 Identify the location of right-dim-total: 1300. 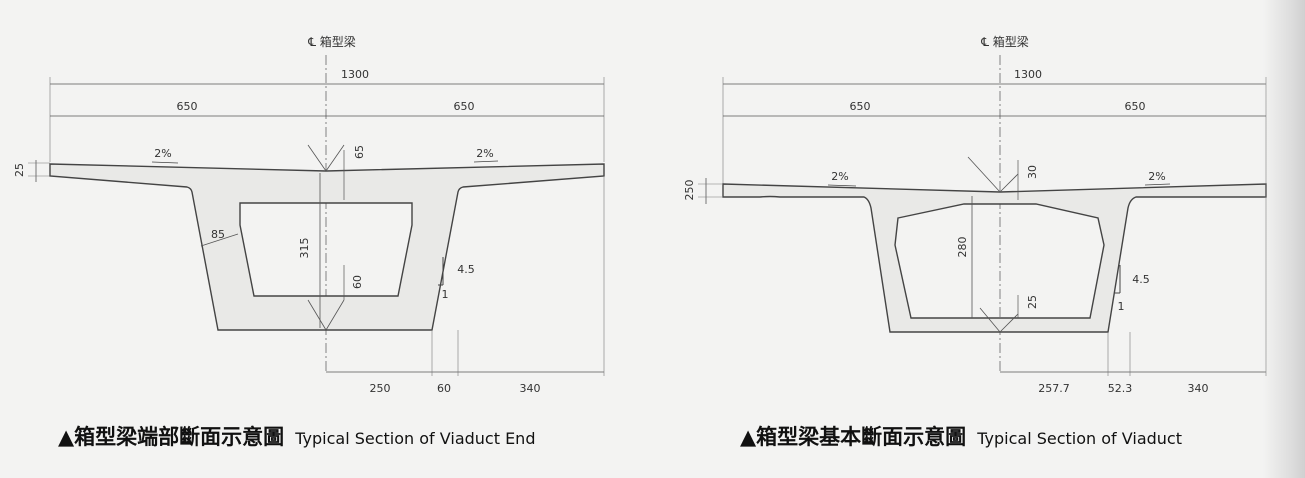
(1028, 74).